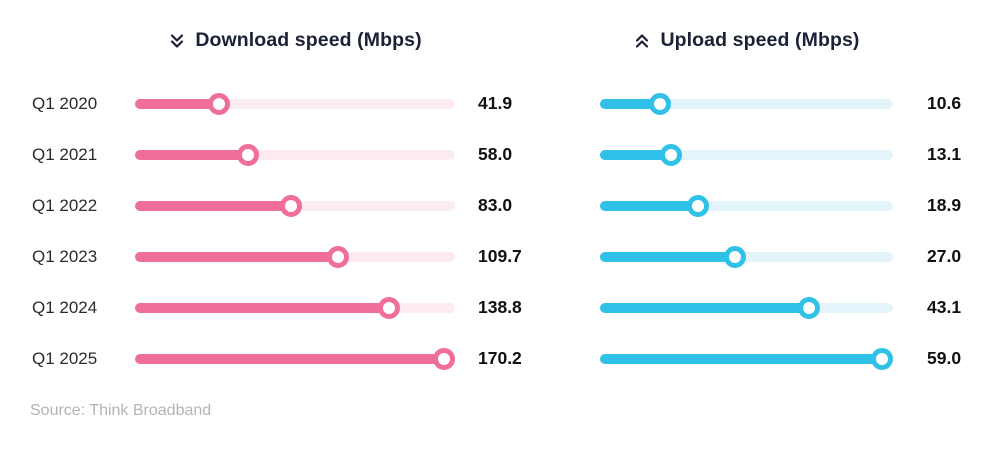 This screenshot has height=460, width=1000. I want to click on upload-value: 13.1, so click(944, 154).